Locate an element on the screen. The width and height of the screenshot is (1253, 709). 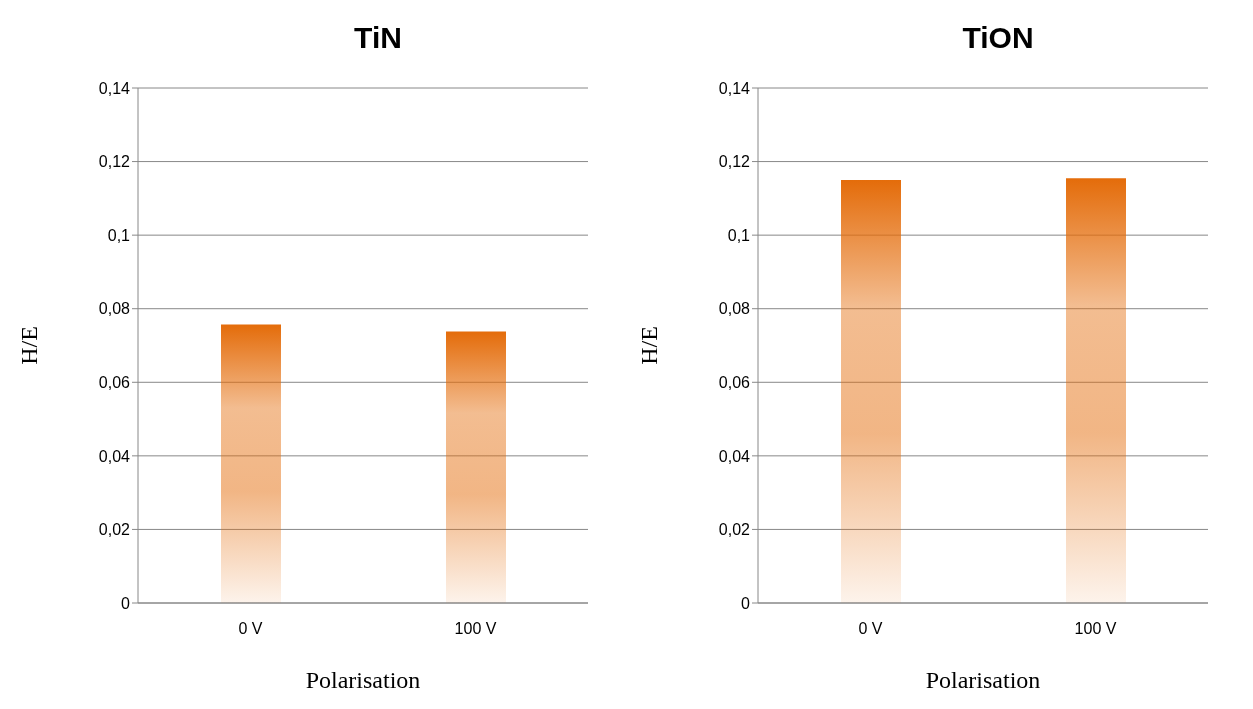
chart-title: TiN is located at coordinates (378, 38).